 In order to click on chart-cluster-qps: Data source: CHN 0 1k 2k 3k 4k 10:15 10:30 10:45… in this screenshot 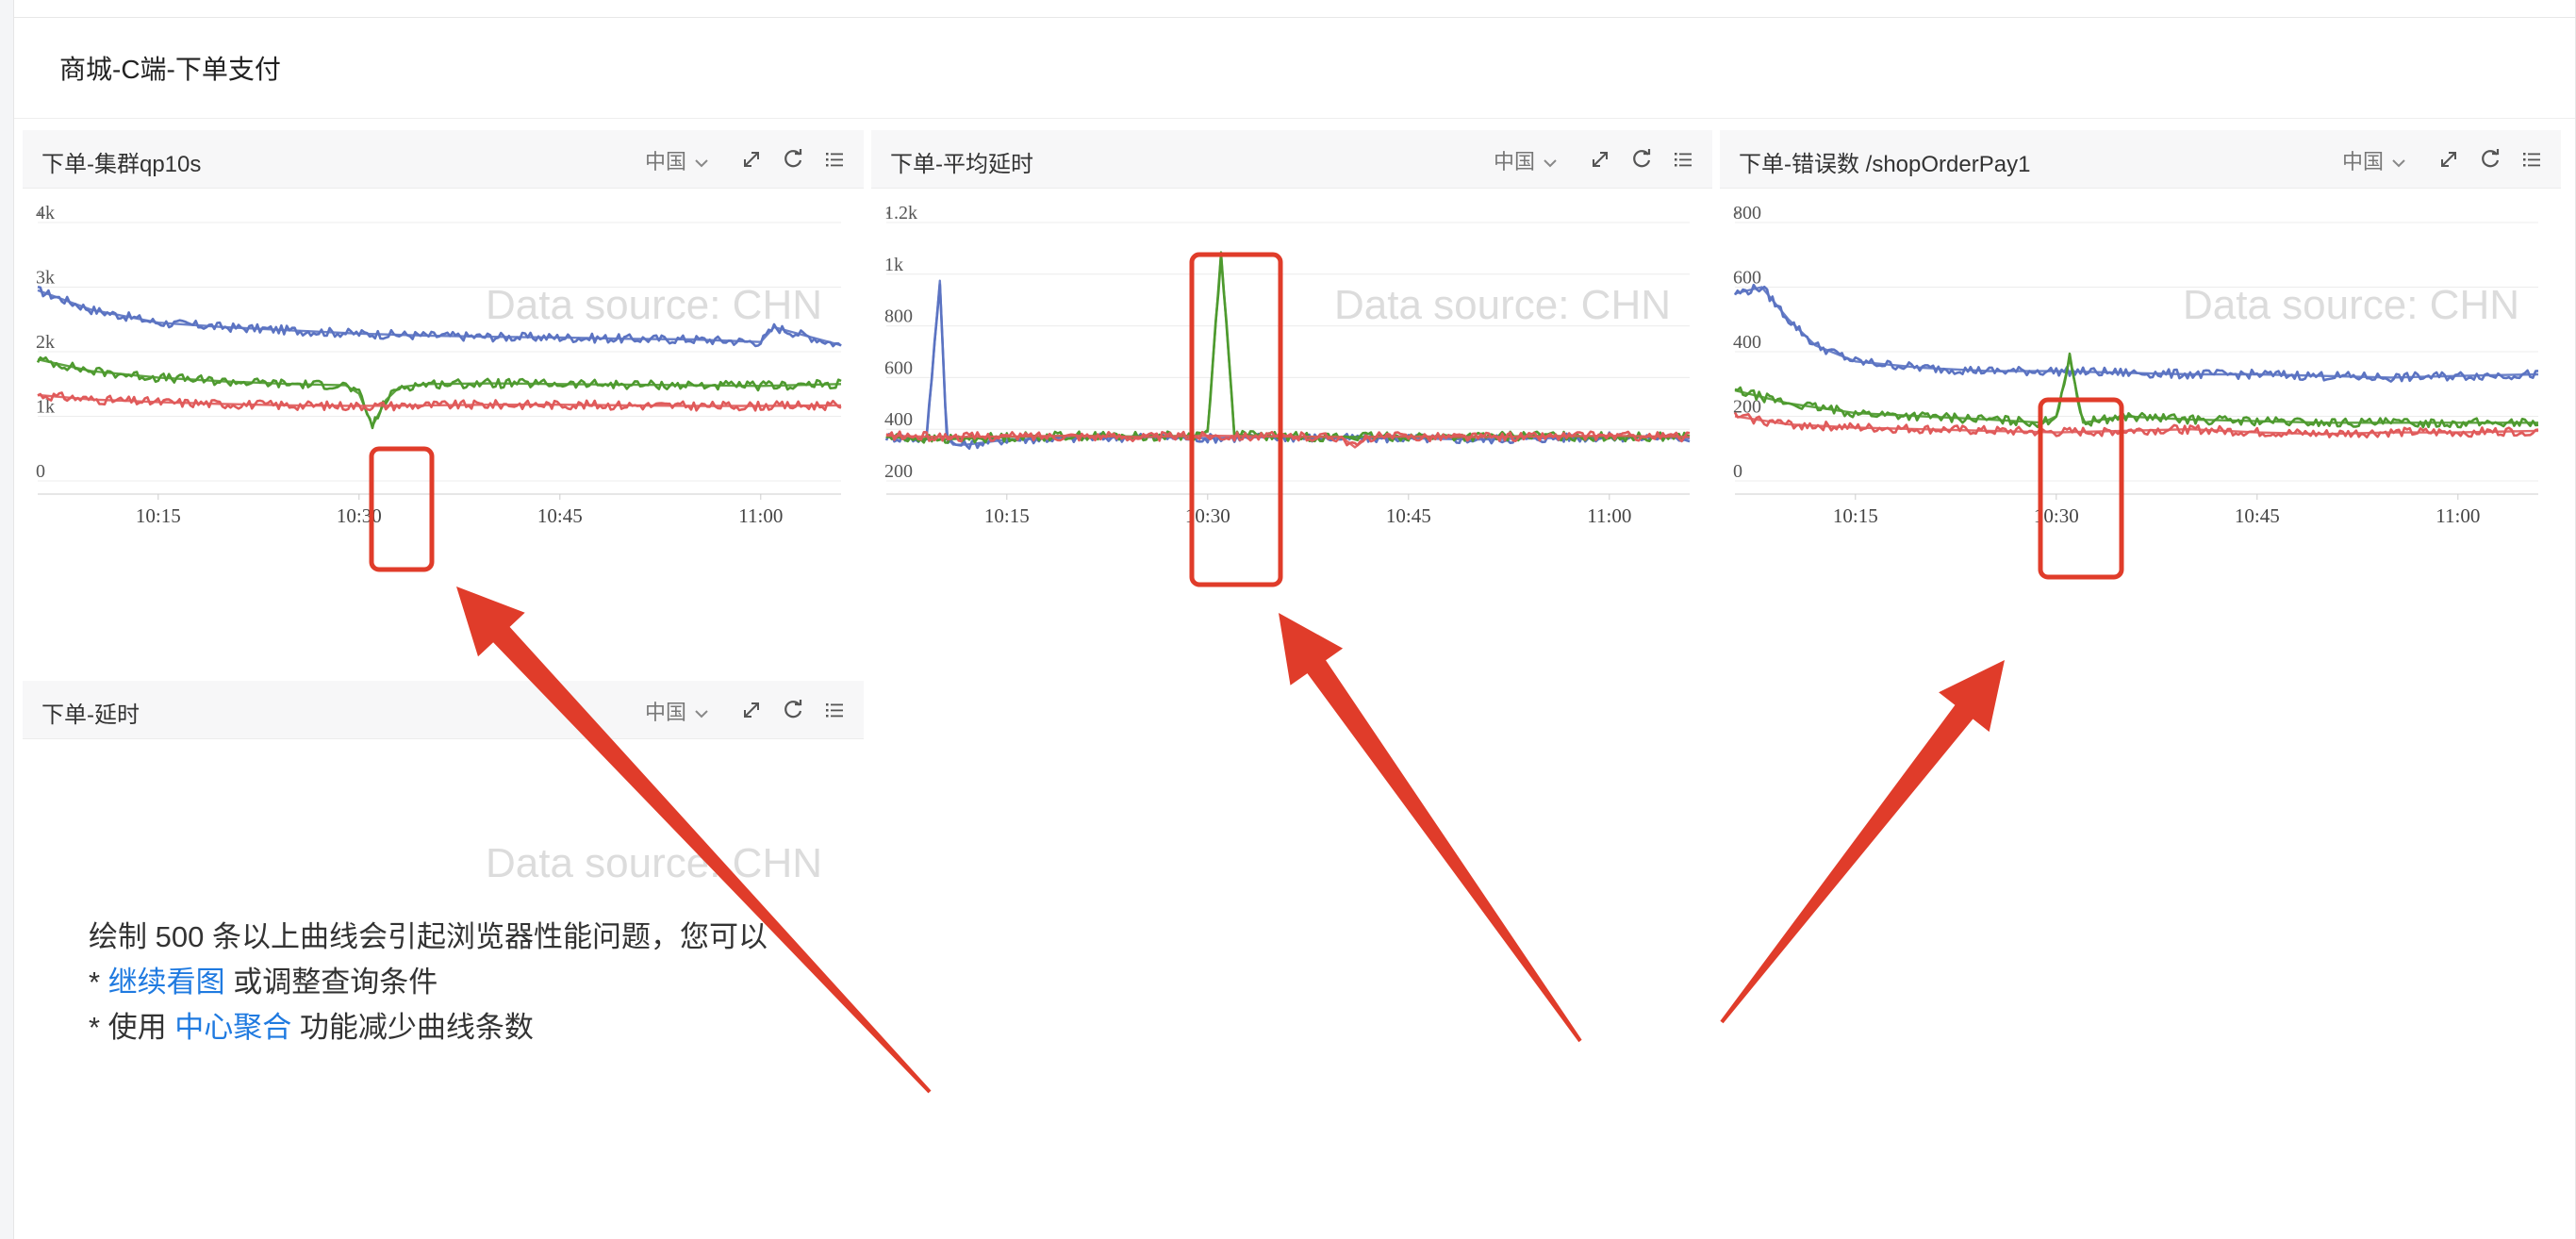, I will do `click(439, 365)`.